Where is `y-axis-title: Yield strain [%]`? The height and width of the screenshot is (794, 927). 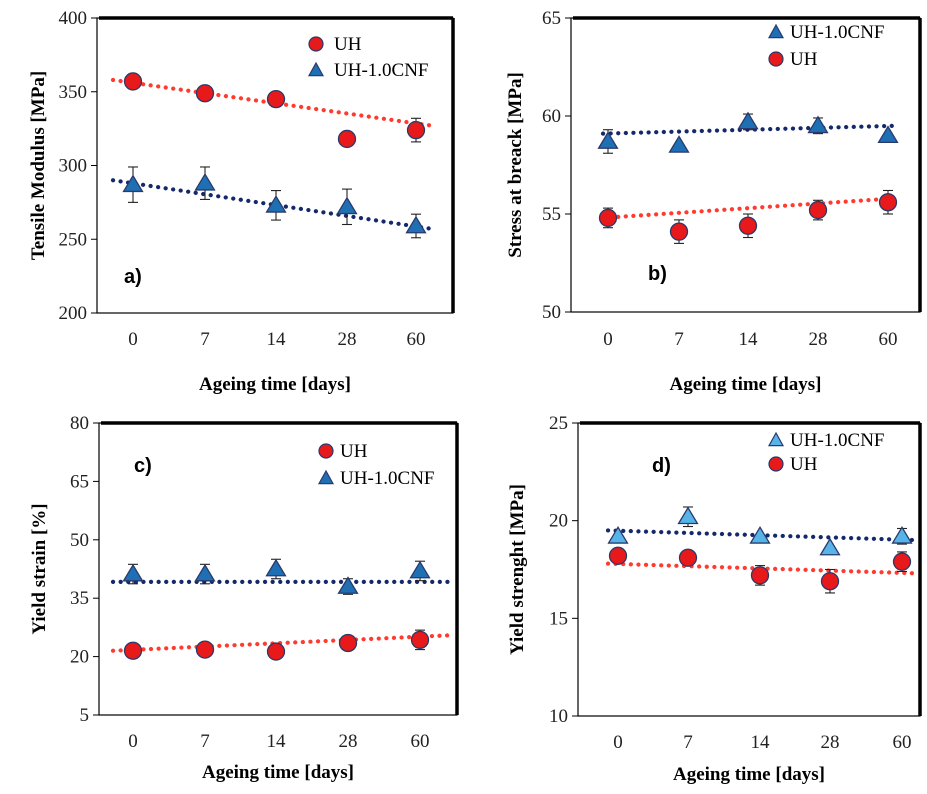
y-axis-title: Yield strain [%] is located at coordinates (39, 568).